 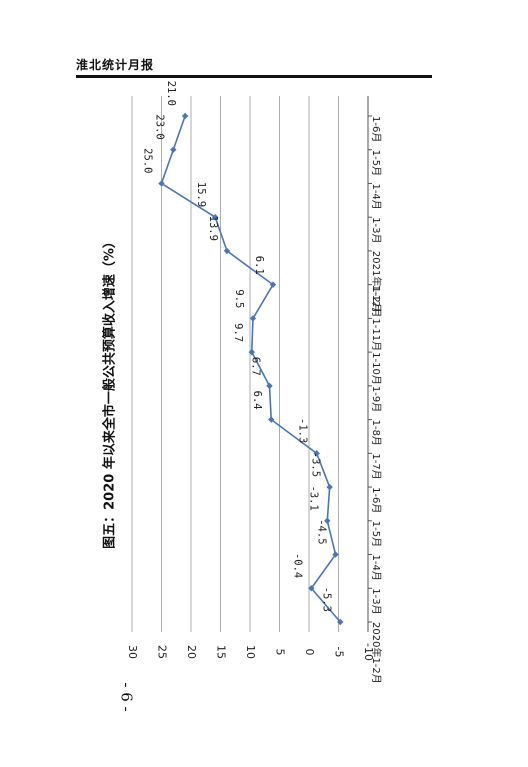 I want to click on category-label: 2020年1-2月, so click(x=376, y=653).